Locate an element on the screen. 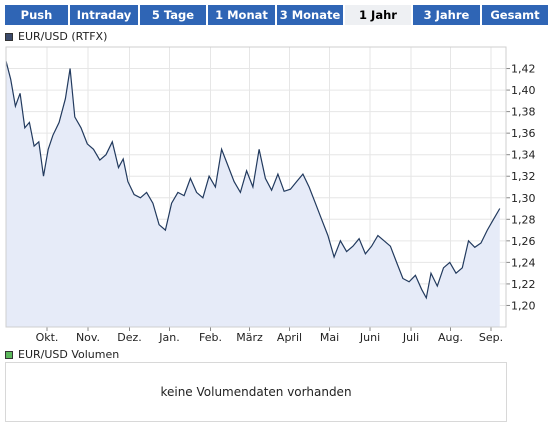 This screenshot has width=554, height=430. y-tick-label: 1,38 is located at coordinates (523, 112).